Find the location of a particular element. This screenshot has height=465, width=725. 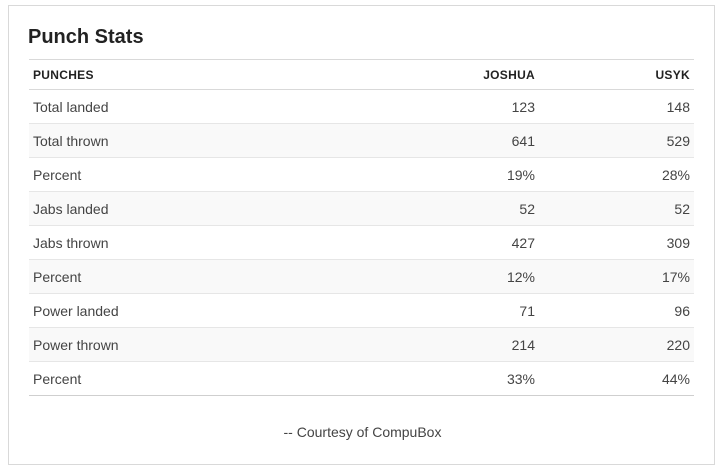

usyk-value: 17% is located at coordinates (675, 276).